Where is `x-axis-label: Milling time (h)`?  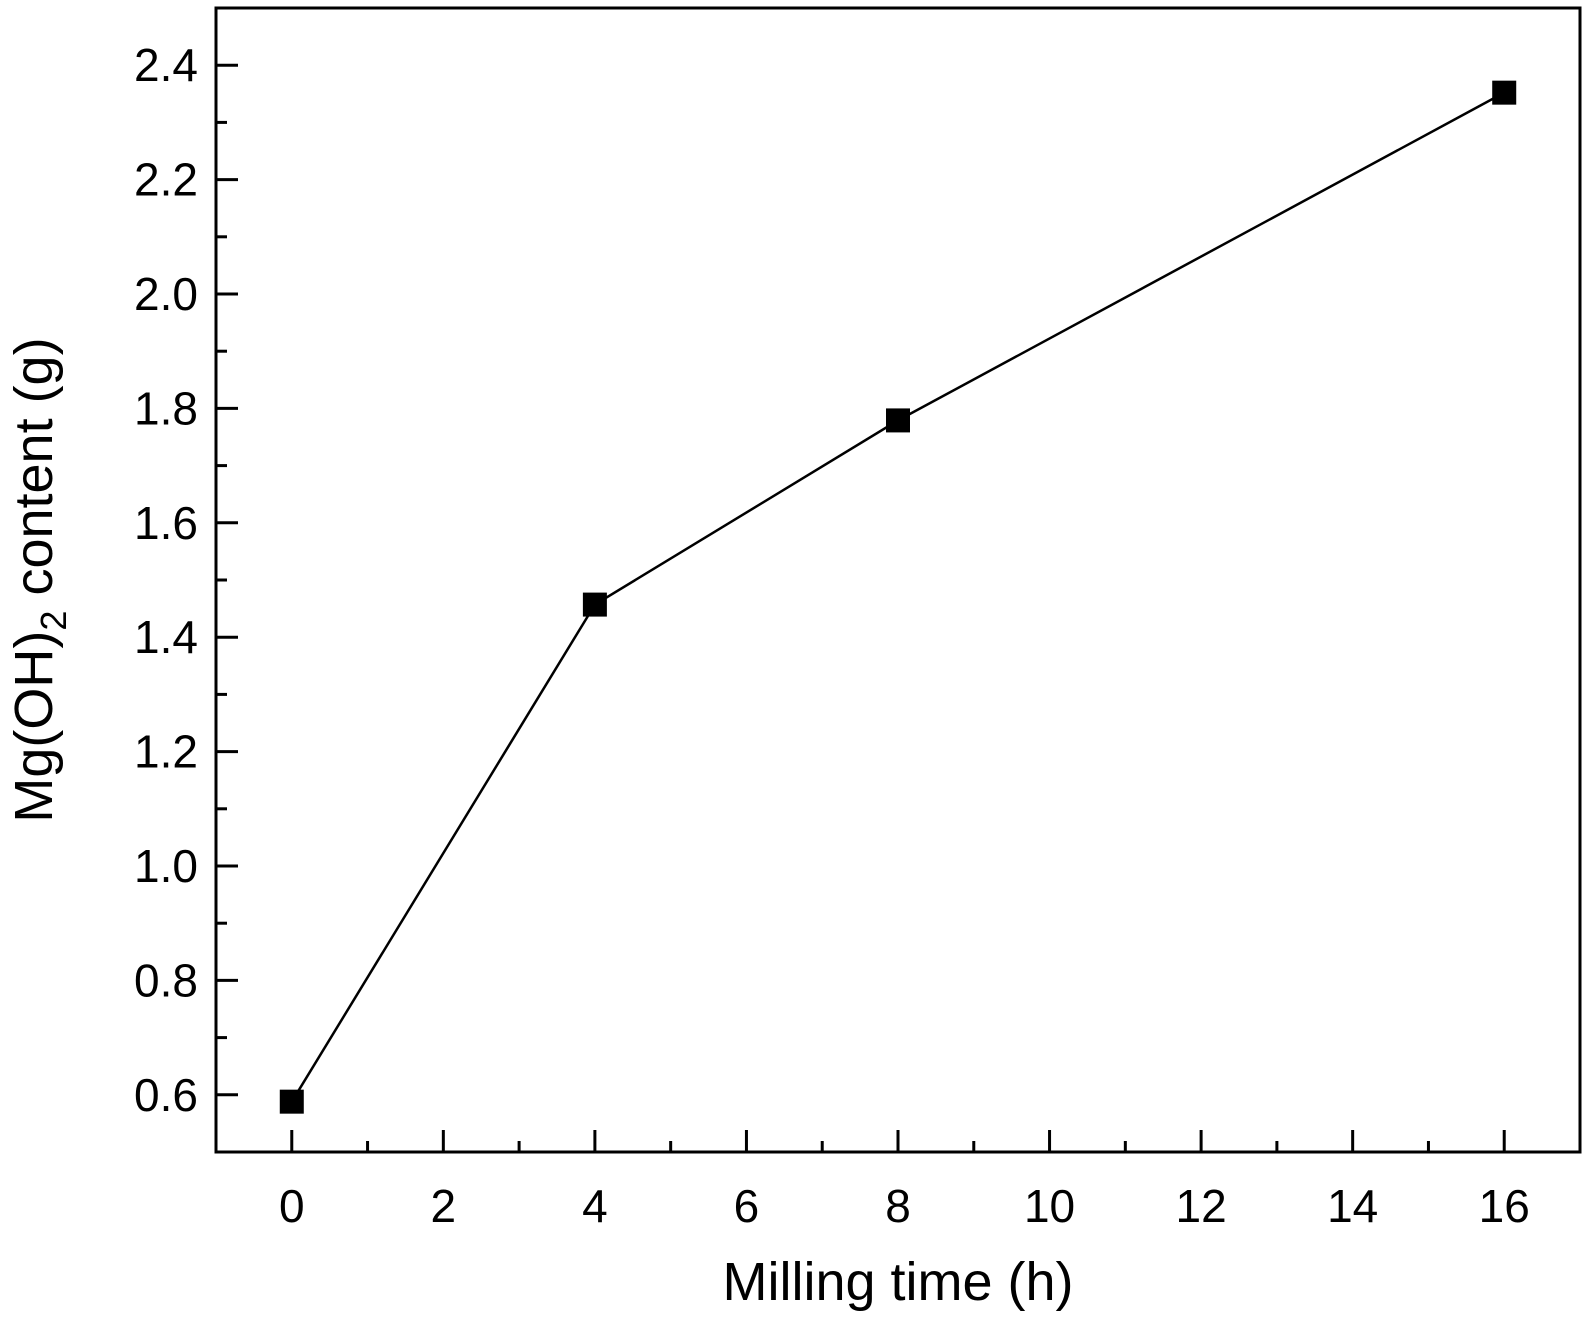 x-axis-label: Milling time (h) is located at coordinates (897, 1282).